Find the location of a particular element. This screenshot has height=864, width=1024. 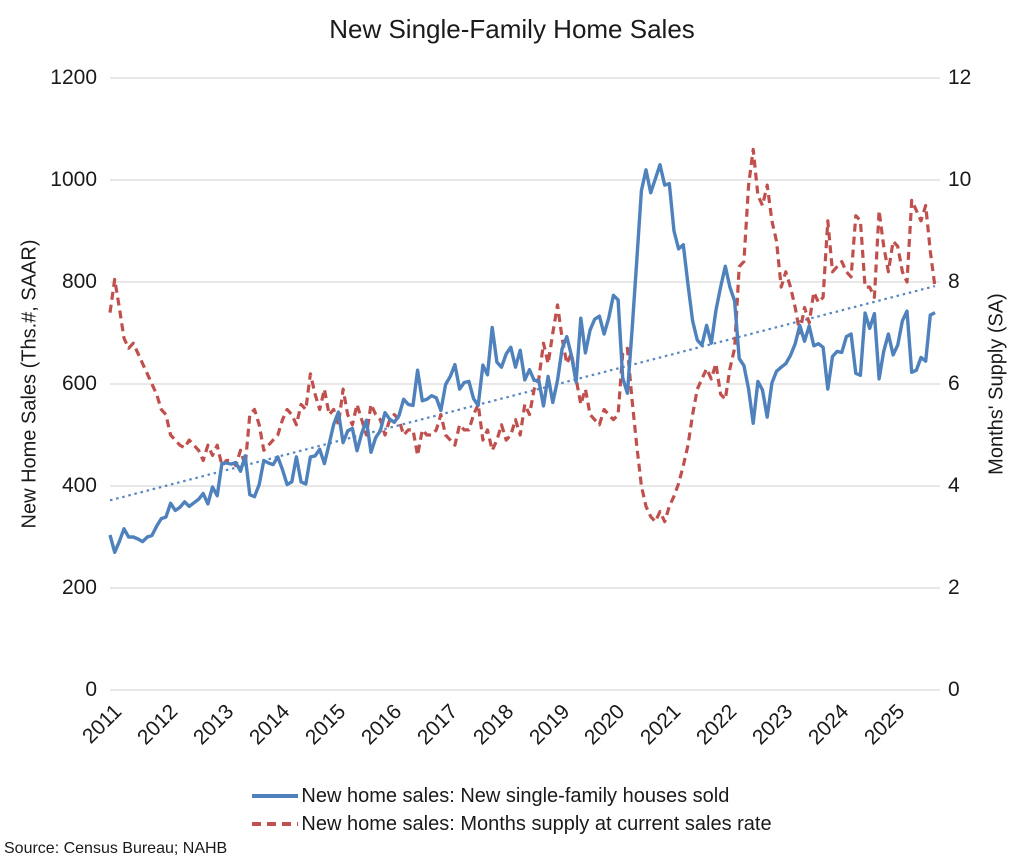

y-axis-right-tick-label: 2 is located at coordinates (954, 587).